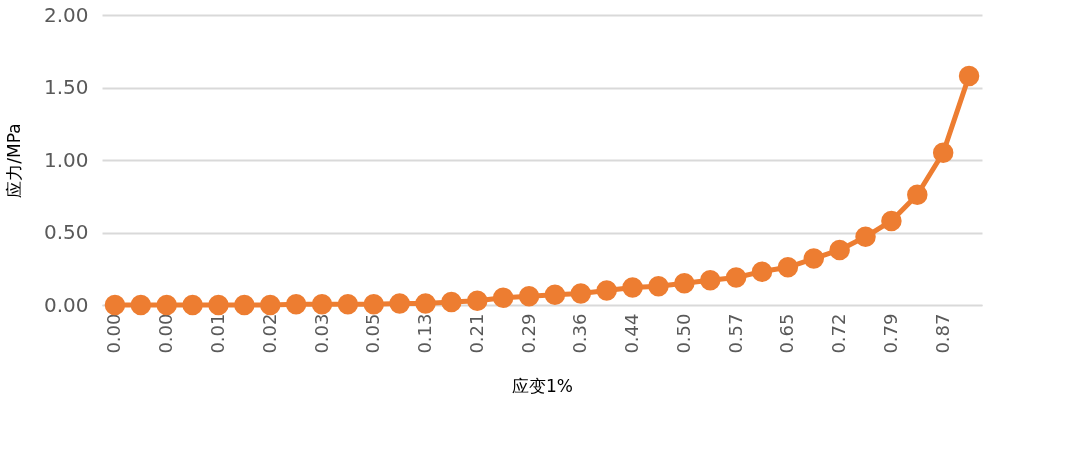 The width and height of the screenshot is (1080, 458). What do you see at coordinates (321, 333) in the screenshot?
I see `x-tick-label: 0.03` at bounding box center [321, 333].